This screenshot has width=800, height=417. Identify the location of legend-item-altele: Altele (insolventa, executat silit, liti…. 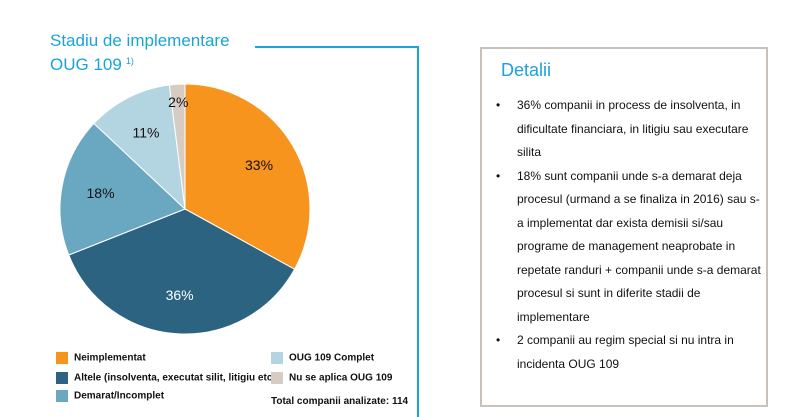
(167, 378).